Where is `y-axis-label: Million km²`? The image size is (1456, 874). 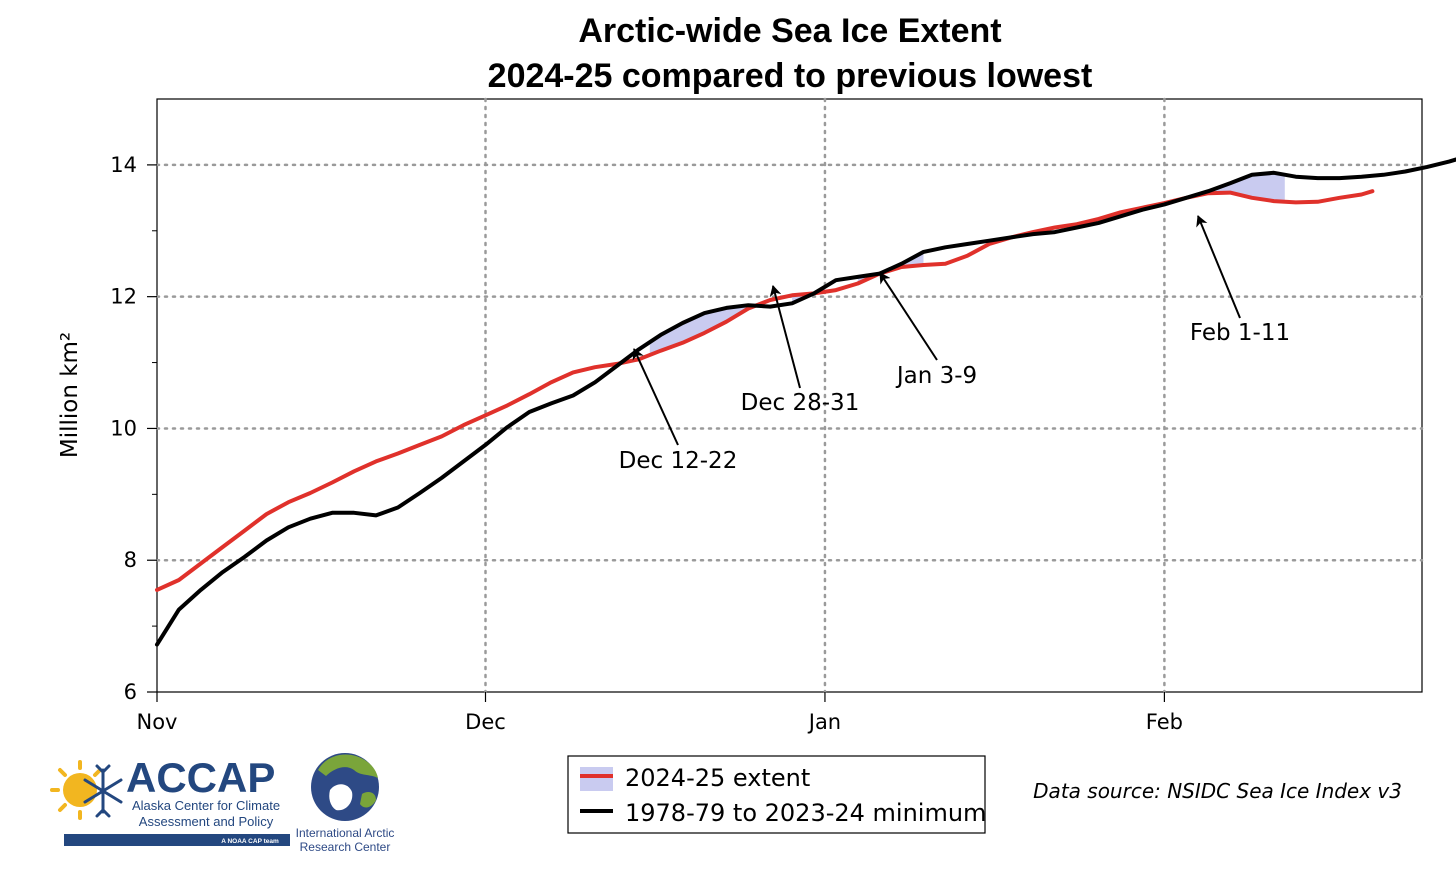 y-axis-label: Million km² is located at coordinates (70, 395).